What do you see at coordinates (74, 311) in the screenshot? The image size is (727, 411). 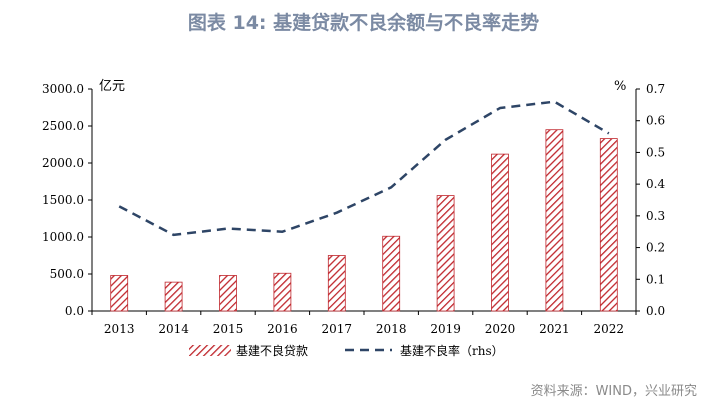 I see `left-tick-label: 0.0` at bounding box center [74, 311].